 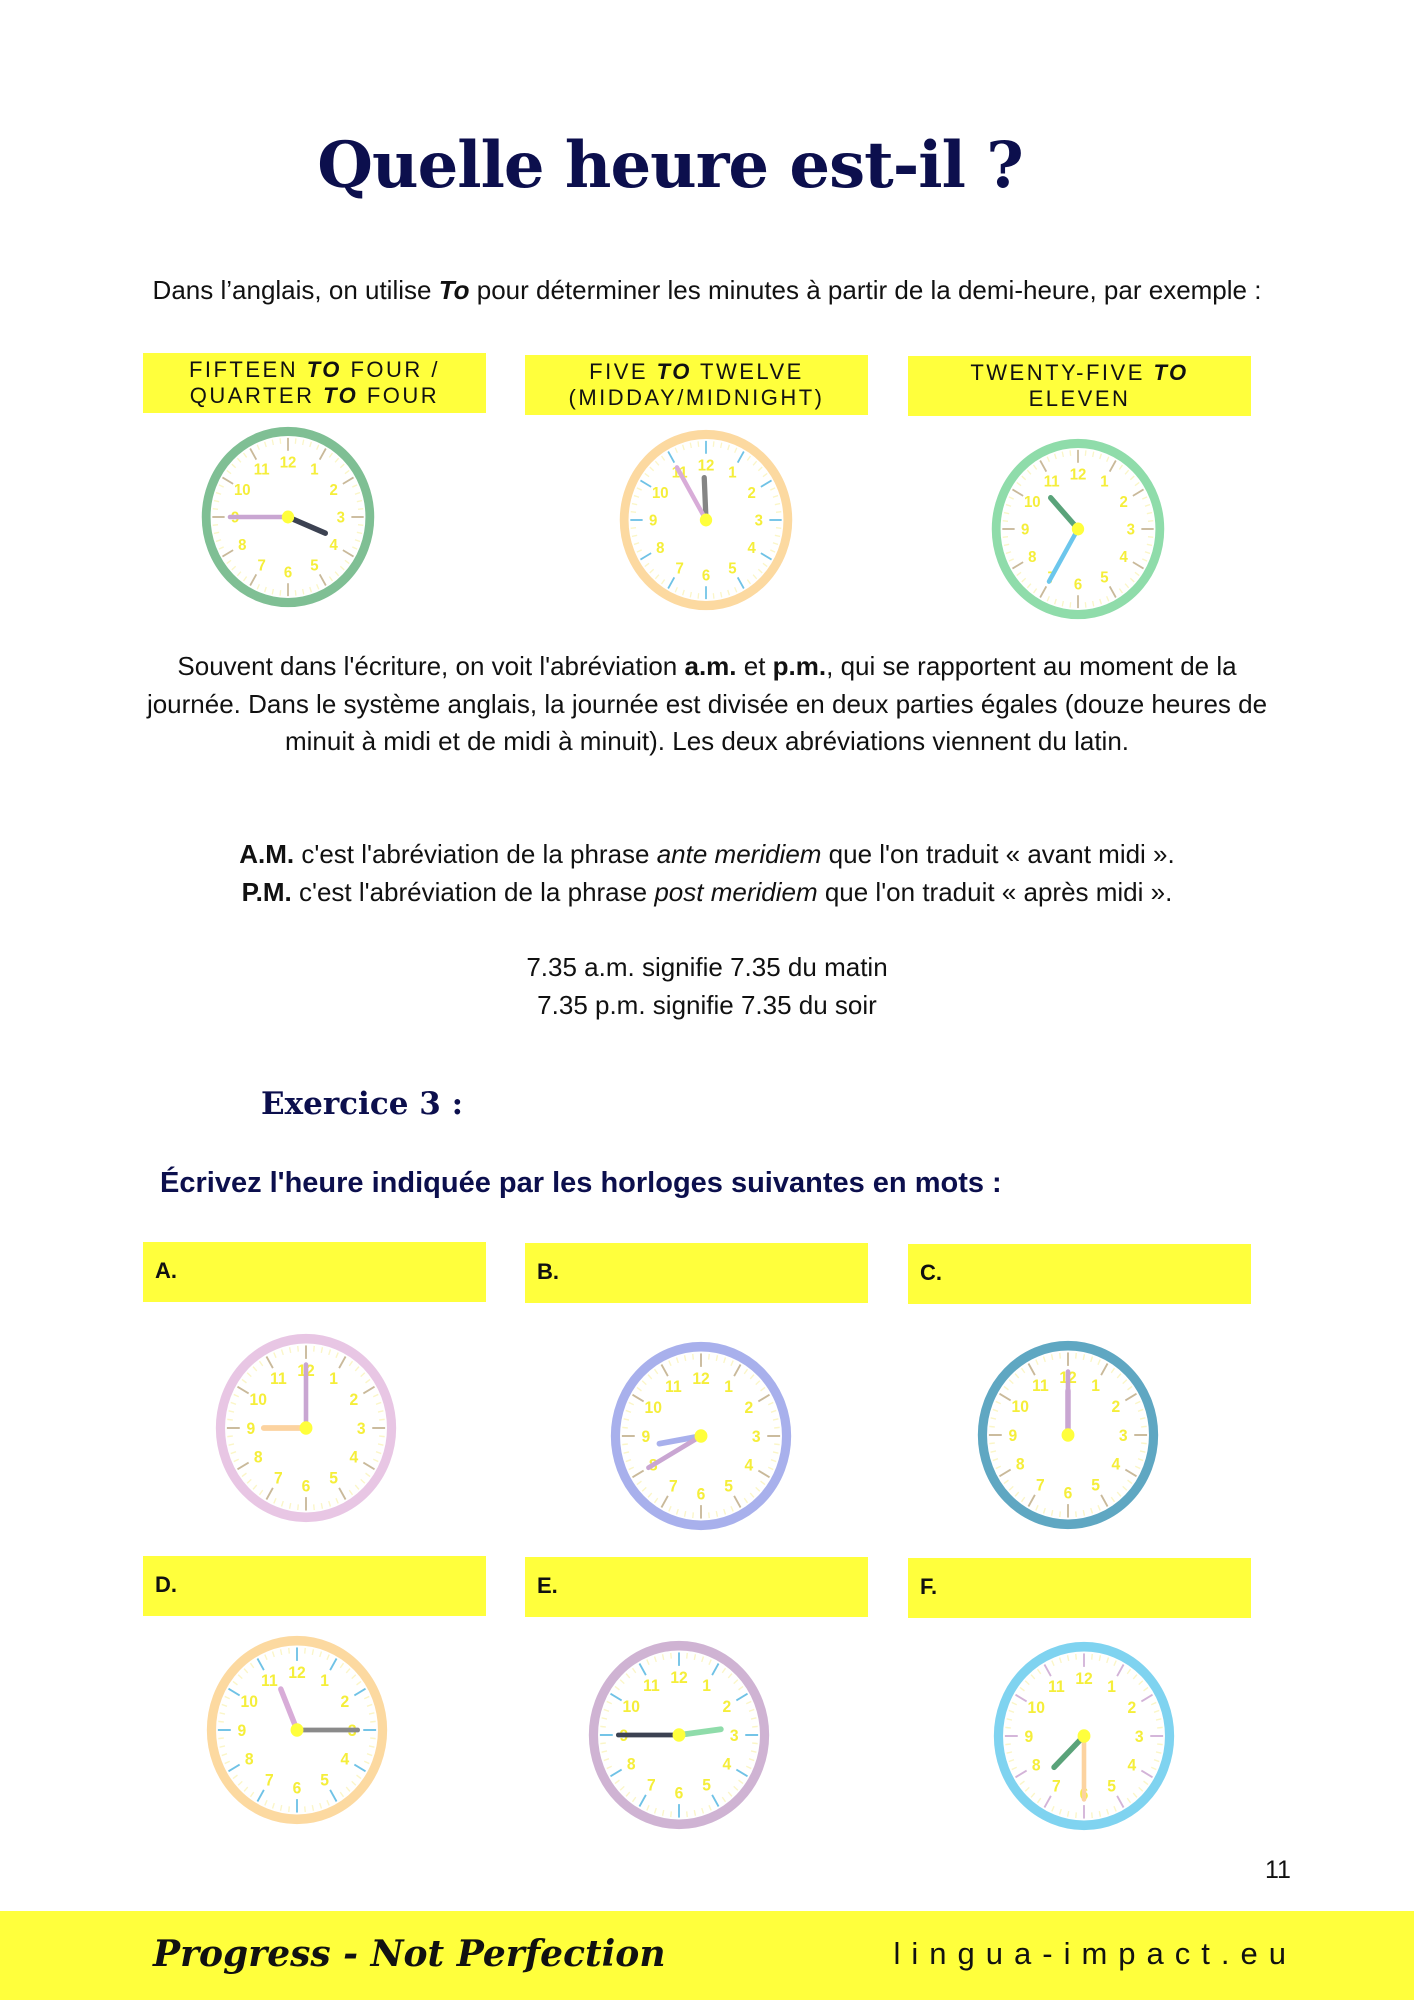 What do you see at coordinates (314, 1586) in the screenshot?
I see `answer-box-d: D.` at bounding box center [314, 1586].